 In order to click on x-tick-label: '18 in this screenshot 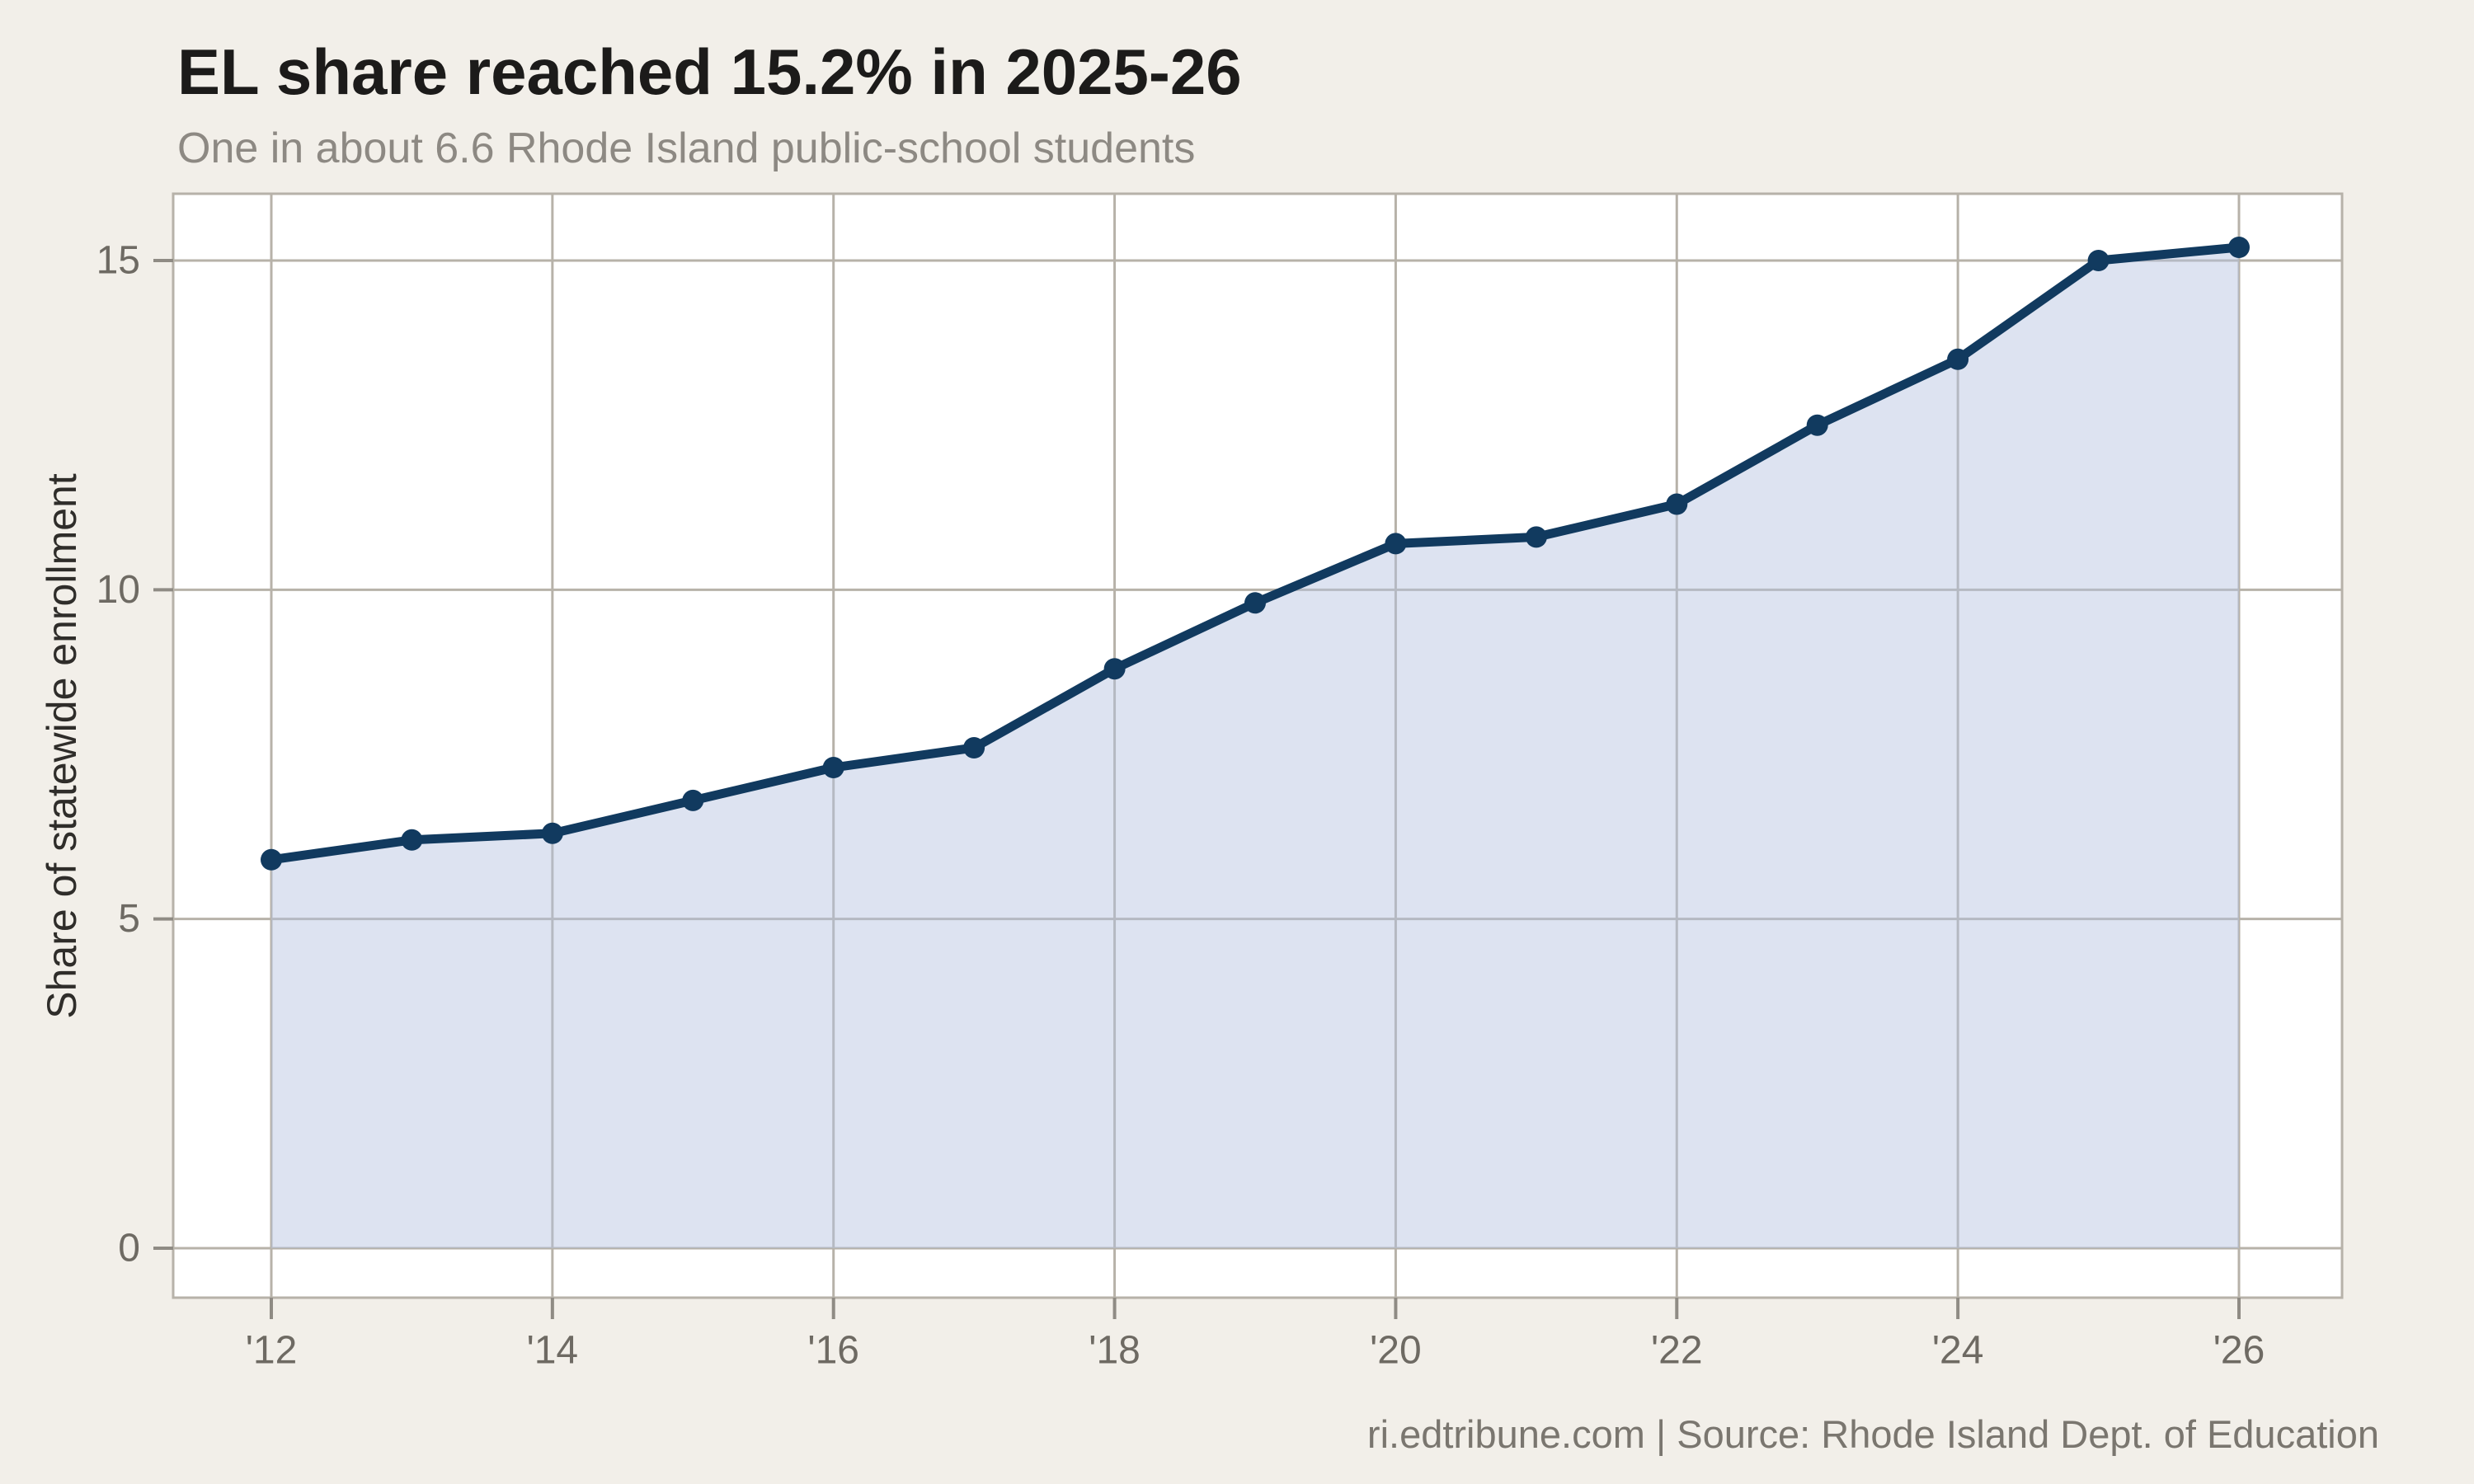, I will do `click(1115, 1351)`.